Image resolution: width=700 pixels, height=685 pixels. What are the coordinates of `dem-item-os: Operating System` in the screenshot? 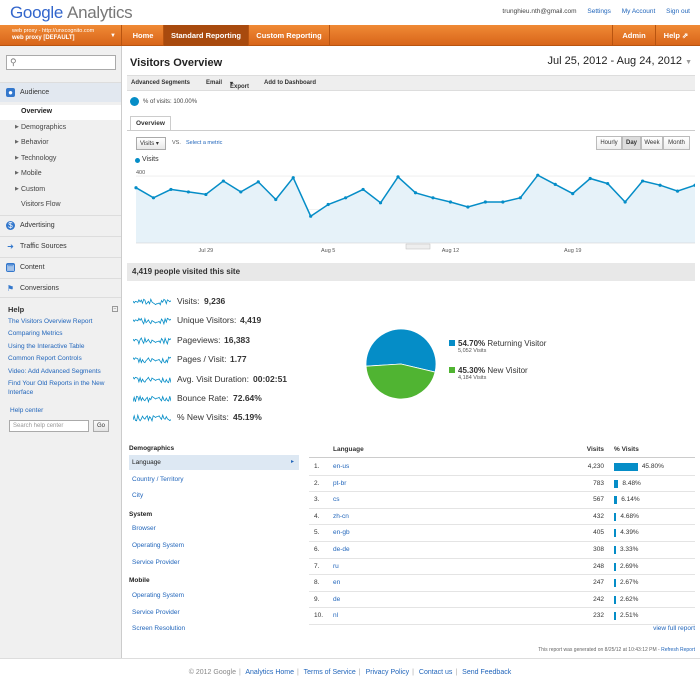 It's located at (158, 545).